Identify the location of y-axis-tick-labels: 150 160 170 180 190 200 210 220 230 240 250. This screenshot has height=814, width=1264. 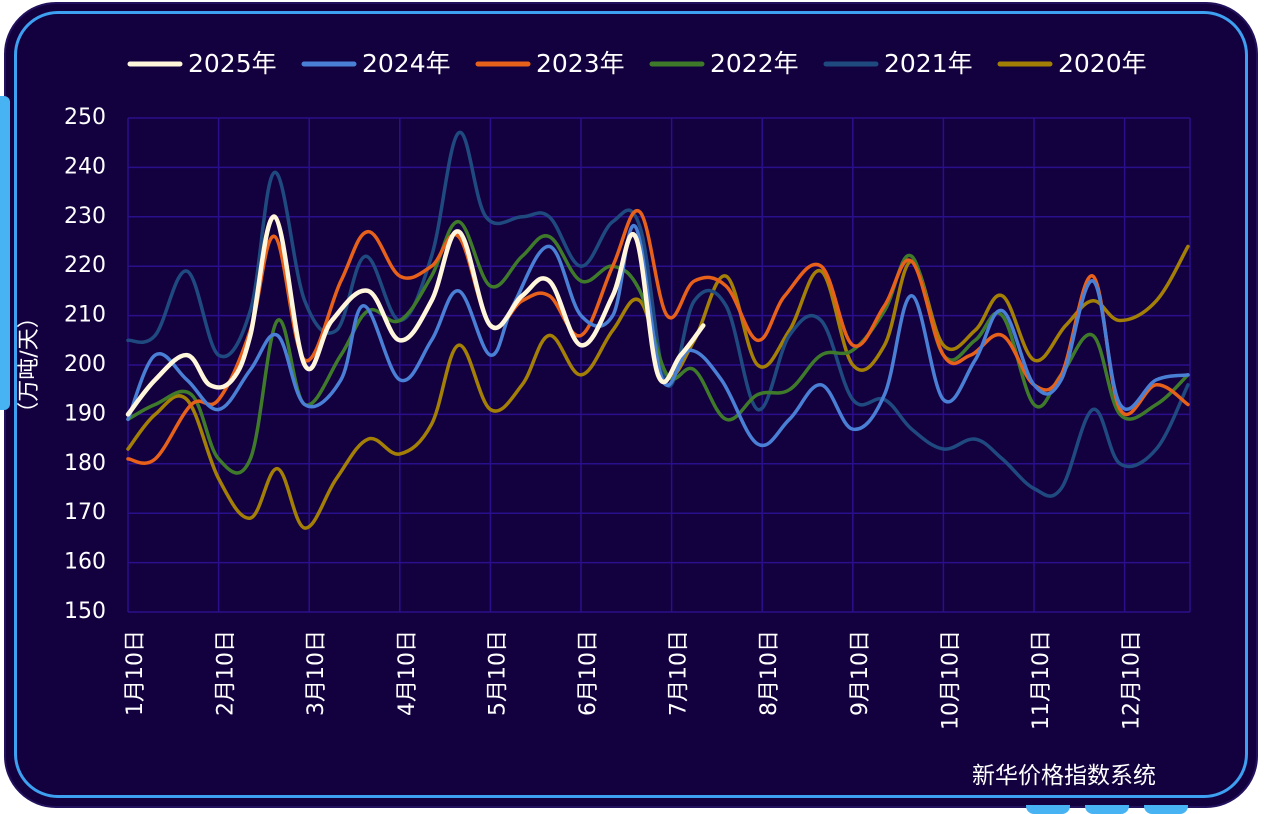
(85, 364).